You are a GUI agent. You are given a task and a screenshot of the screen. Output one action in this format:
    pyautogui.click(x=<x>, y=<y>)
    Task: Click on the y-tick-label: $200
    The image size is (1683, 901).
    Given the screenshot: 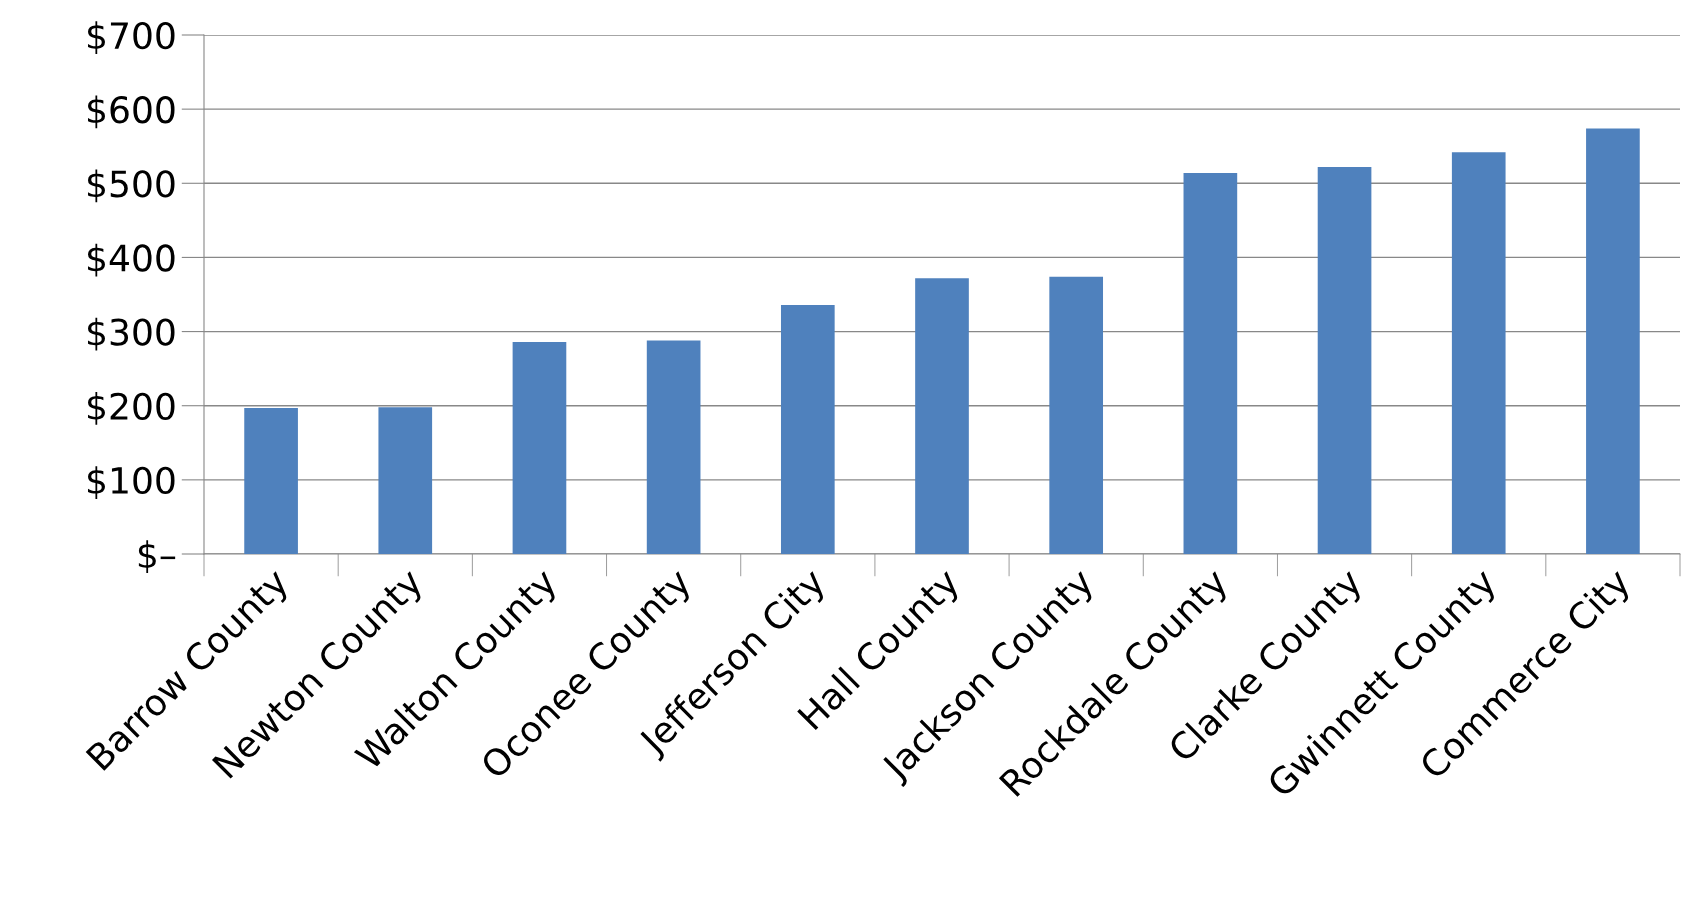 What is the action you would take?
    pyautogui.click(x=131, y=408)
    